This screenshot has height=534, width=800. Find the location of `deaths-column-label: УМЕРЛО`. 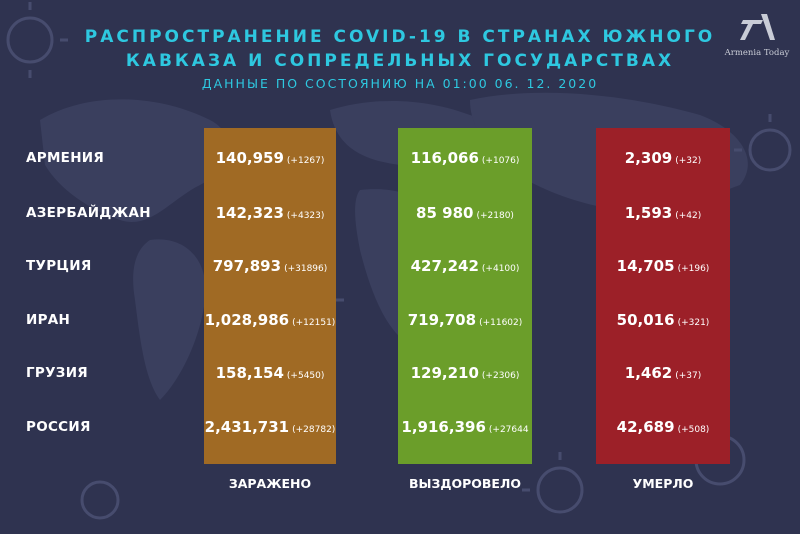

deaths-column-label: УМЕРЛО is located at coordinates (663, 483).